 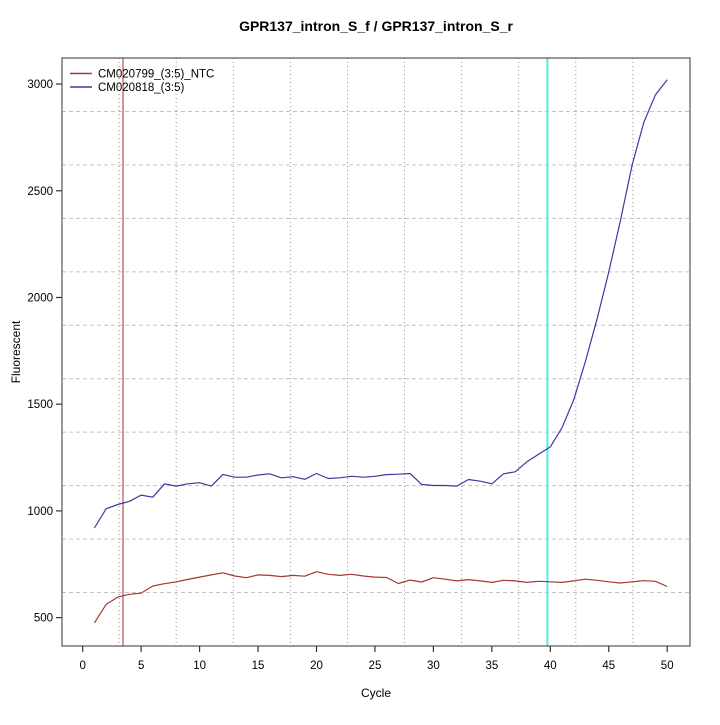 What do you see at coordinates (141, 88) in the screenshot?
I see `legend-label: CM020818_(3:5)` at bounding box center [141, 88].